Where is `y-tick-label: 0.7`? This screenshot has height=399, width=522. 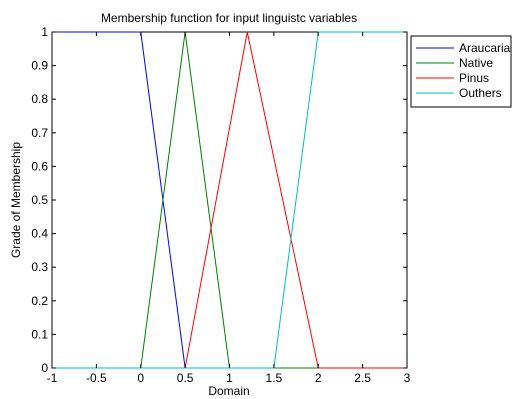 y-tick-label: 0.7 is located at coordinates (39, 133).